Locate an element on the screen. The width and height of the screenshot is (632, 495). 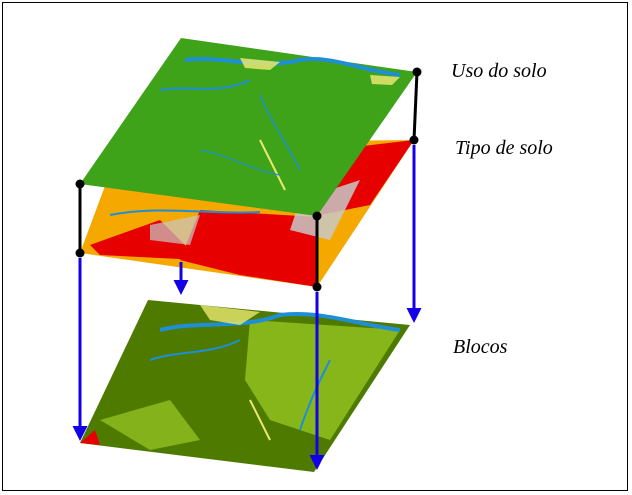
layer-label-tipo-de-solo: Tipo de solo is located at coordinates (504, 148).